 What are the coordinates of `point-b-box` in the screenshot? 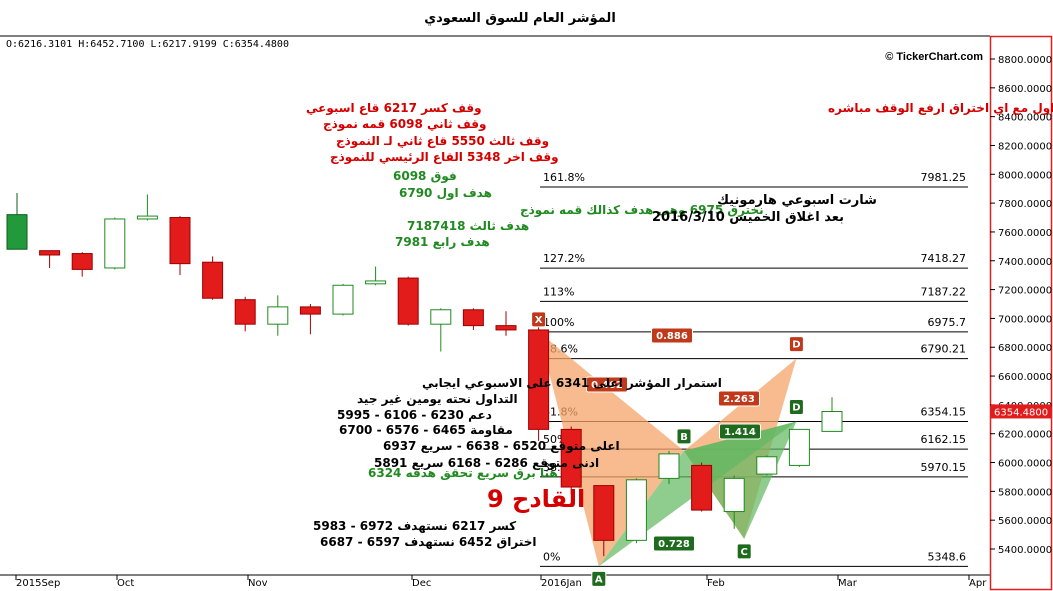 It's located at (684, 436).